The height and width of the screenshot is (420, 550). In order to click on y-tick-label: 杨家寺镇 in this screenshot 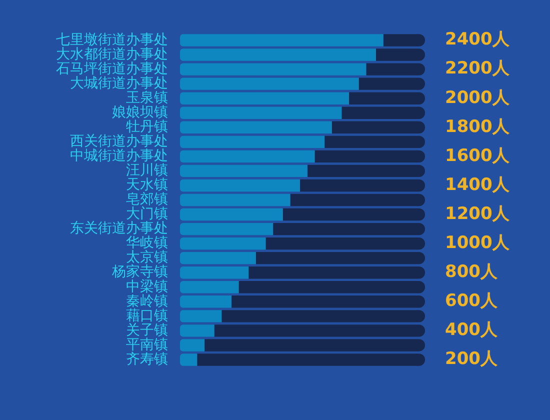, I will do `click(139, 272)`.